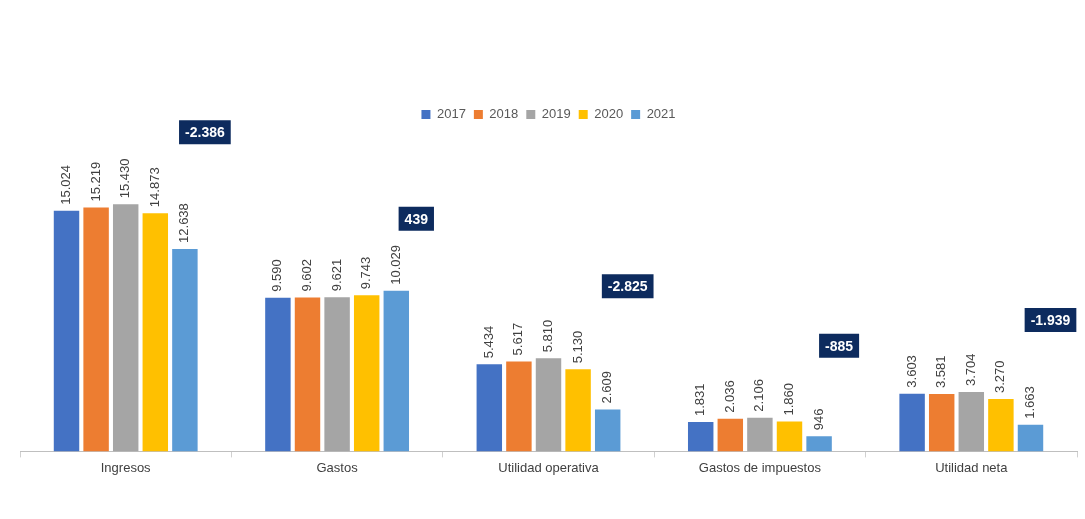  I want to click on data-label: 5.810, so click(548, 336).